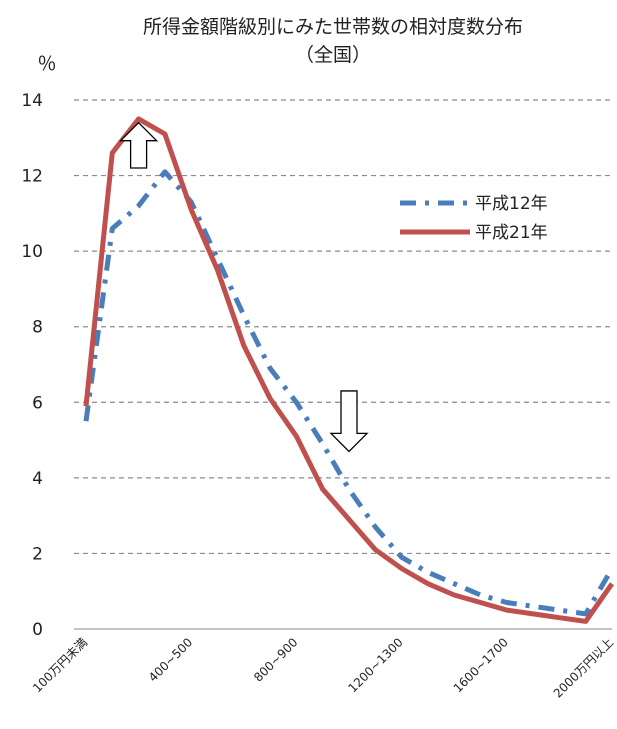  What do you see at coordinates (481, 665) in the screenshot?
I see `x-tick-label: 1600~1700` at bounding box center [481, 665].